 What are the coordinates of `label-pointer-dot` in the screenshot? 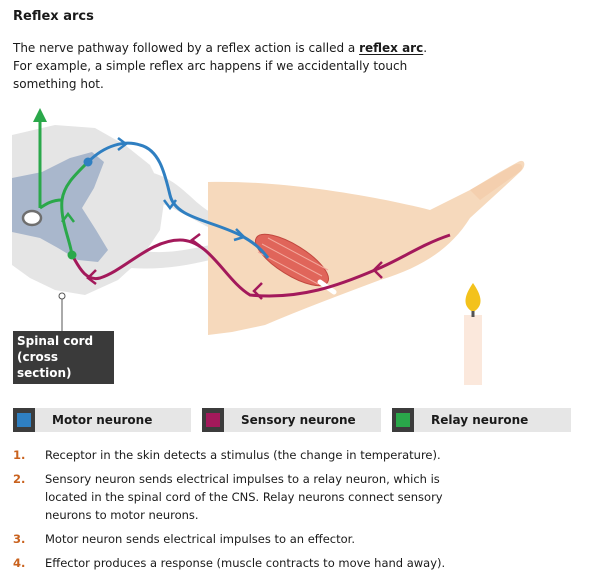 It's located at (62, 296).